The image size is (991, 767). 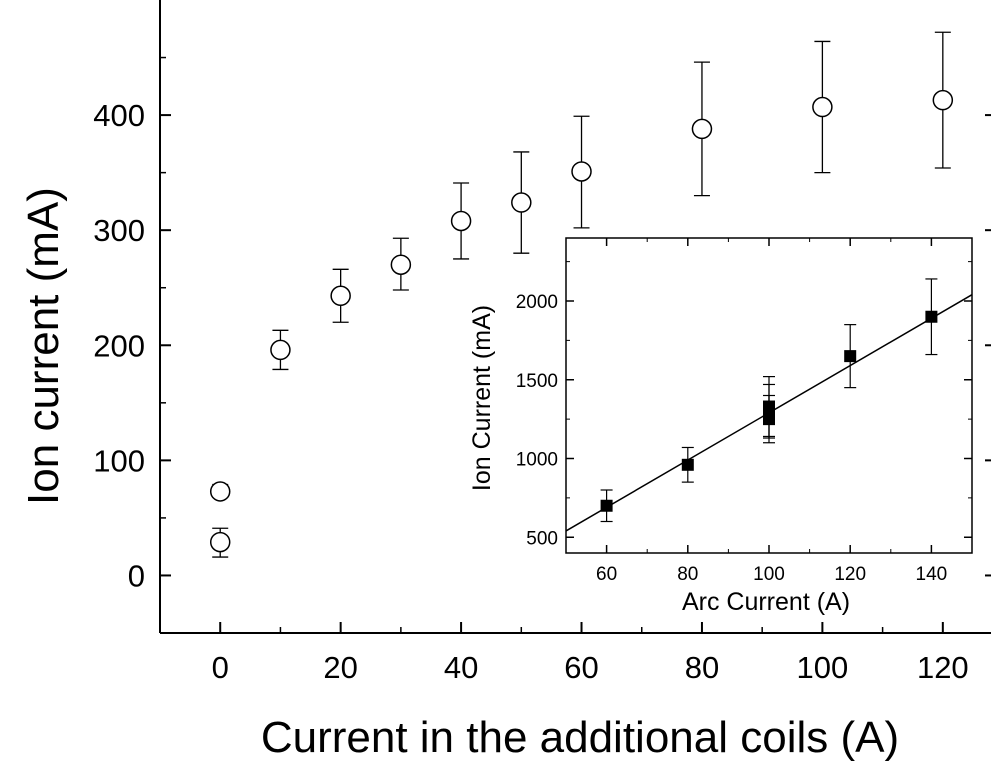 I want to click on inset-x-tick-label: 60, so click(x=606, y=574).